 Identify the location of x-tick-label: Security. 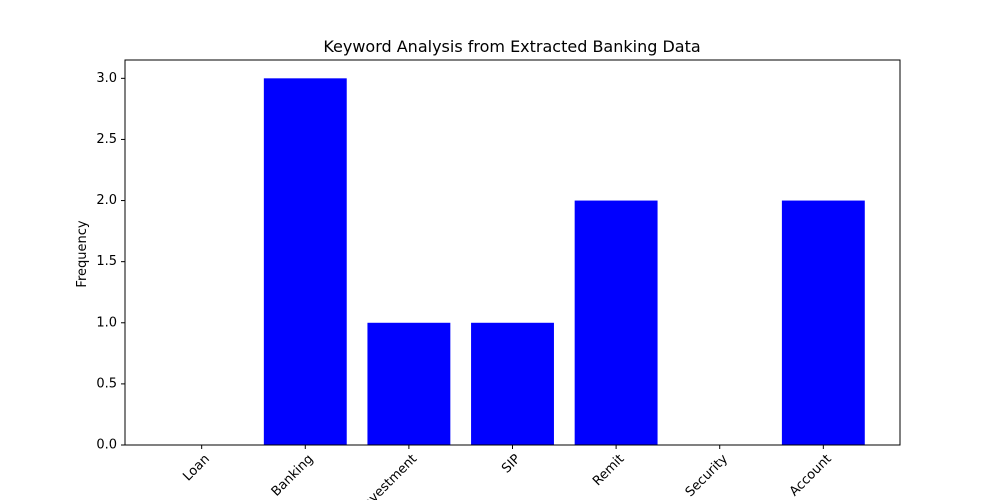
(707, 475).